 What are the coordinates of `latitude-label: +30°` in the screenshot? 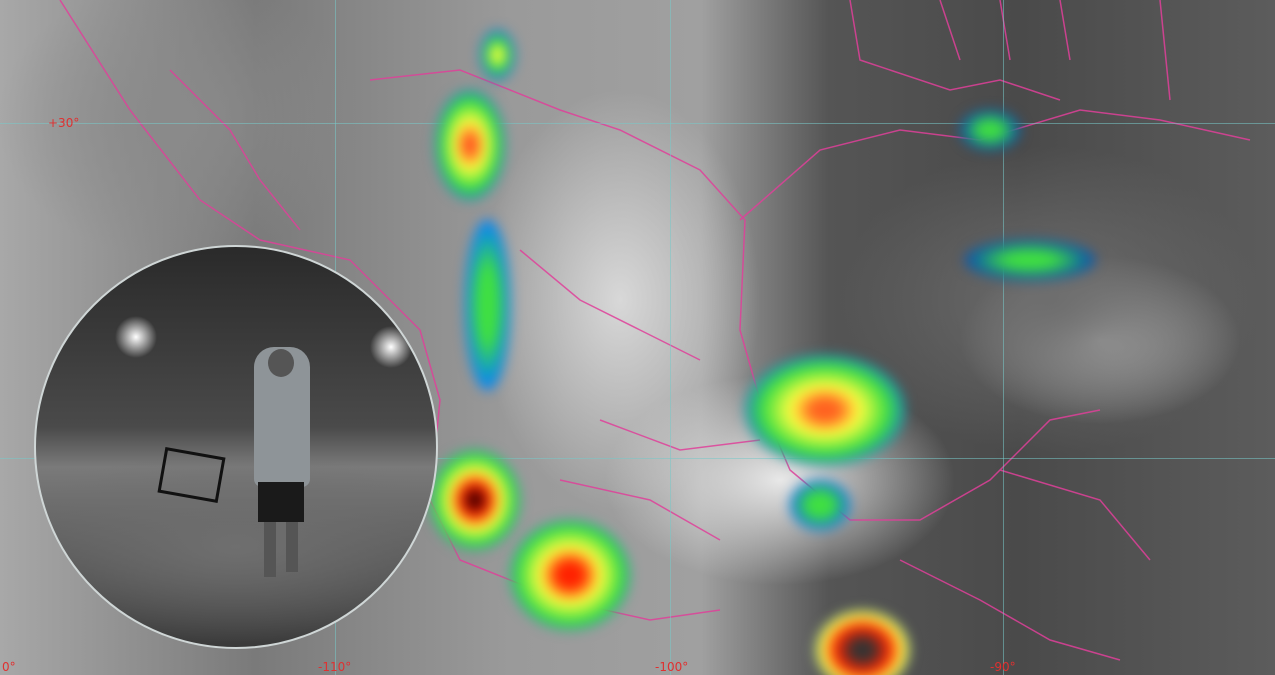 It's located at (64, 123).